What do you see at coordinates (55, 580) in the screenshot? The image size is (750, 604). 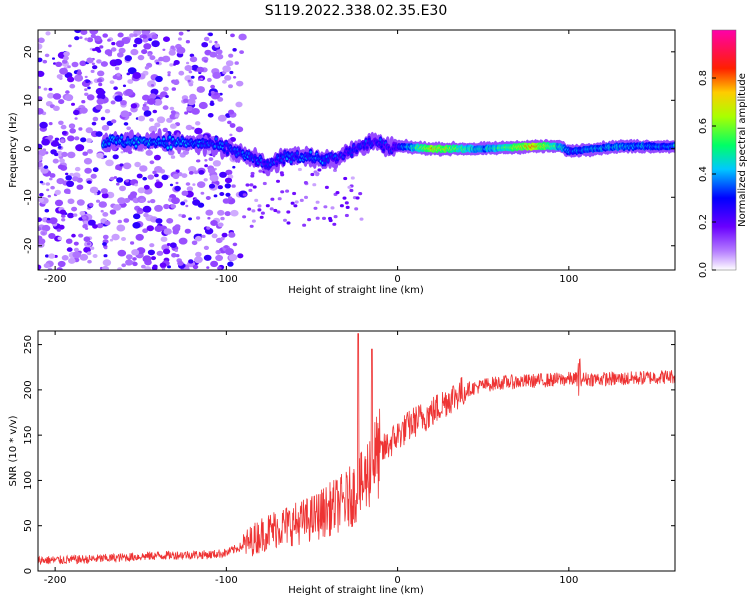 I see `x-tick-label: -200` at bounding box center [55, 580].